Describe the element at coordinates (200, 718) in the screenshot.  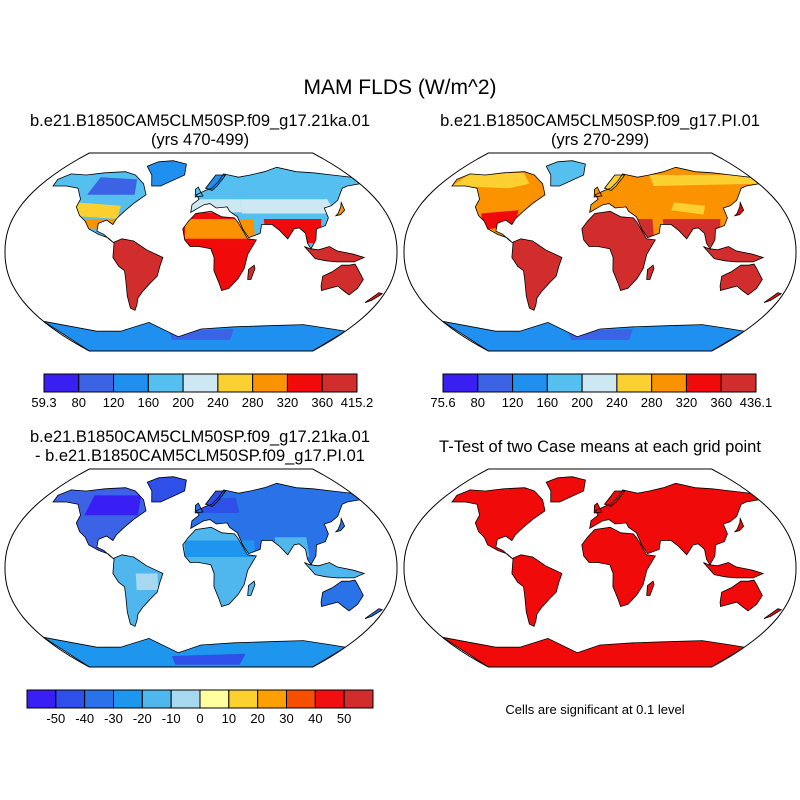
I see `colorbar-tick-label: 0` at that location.